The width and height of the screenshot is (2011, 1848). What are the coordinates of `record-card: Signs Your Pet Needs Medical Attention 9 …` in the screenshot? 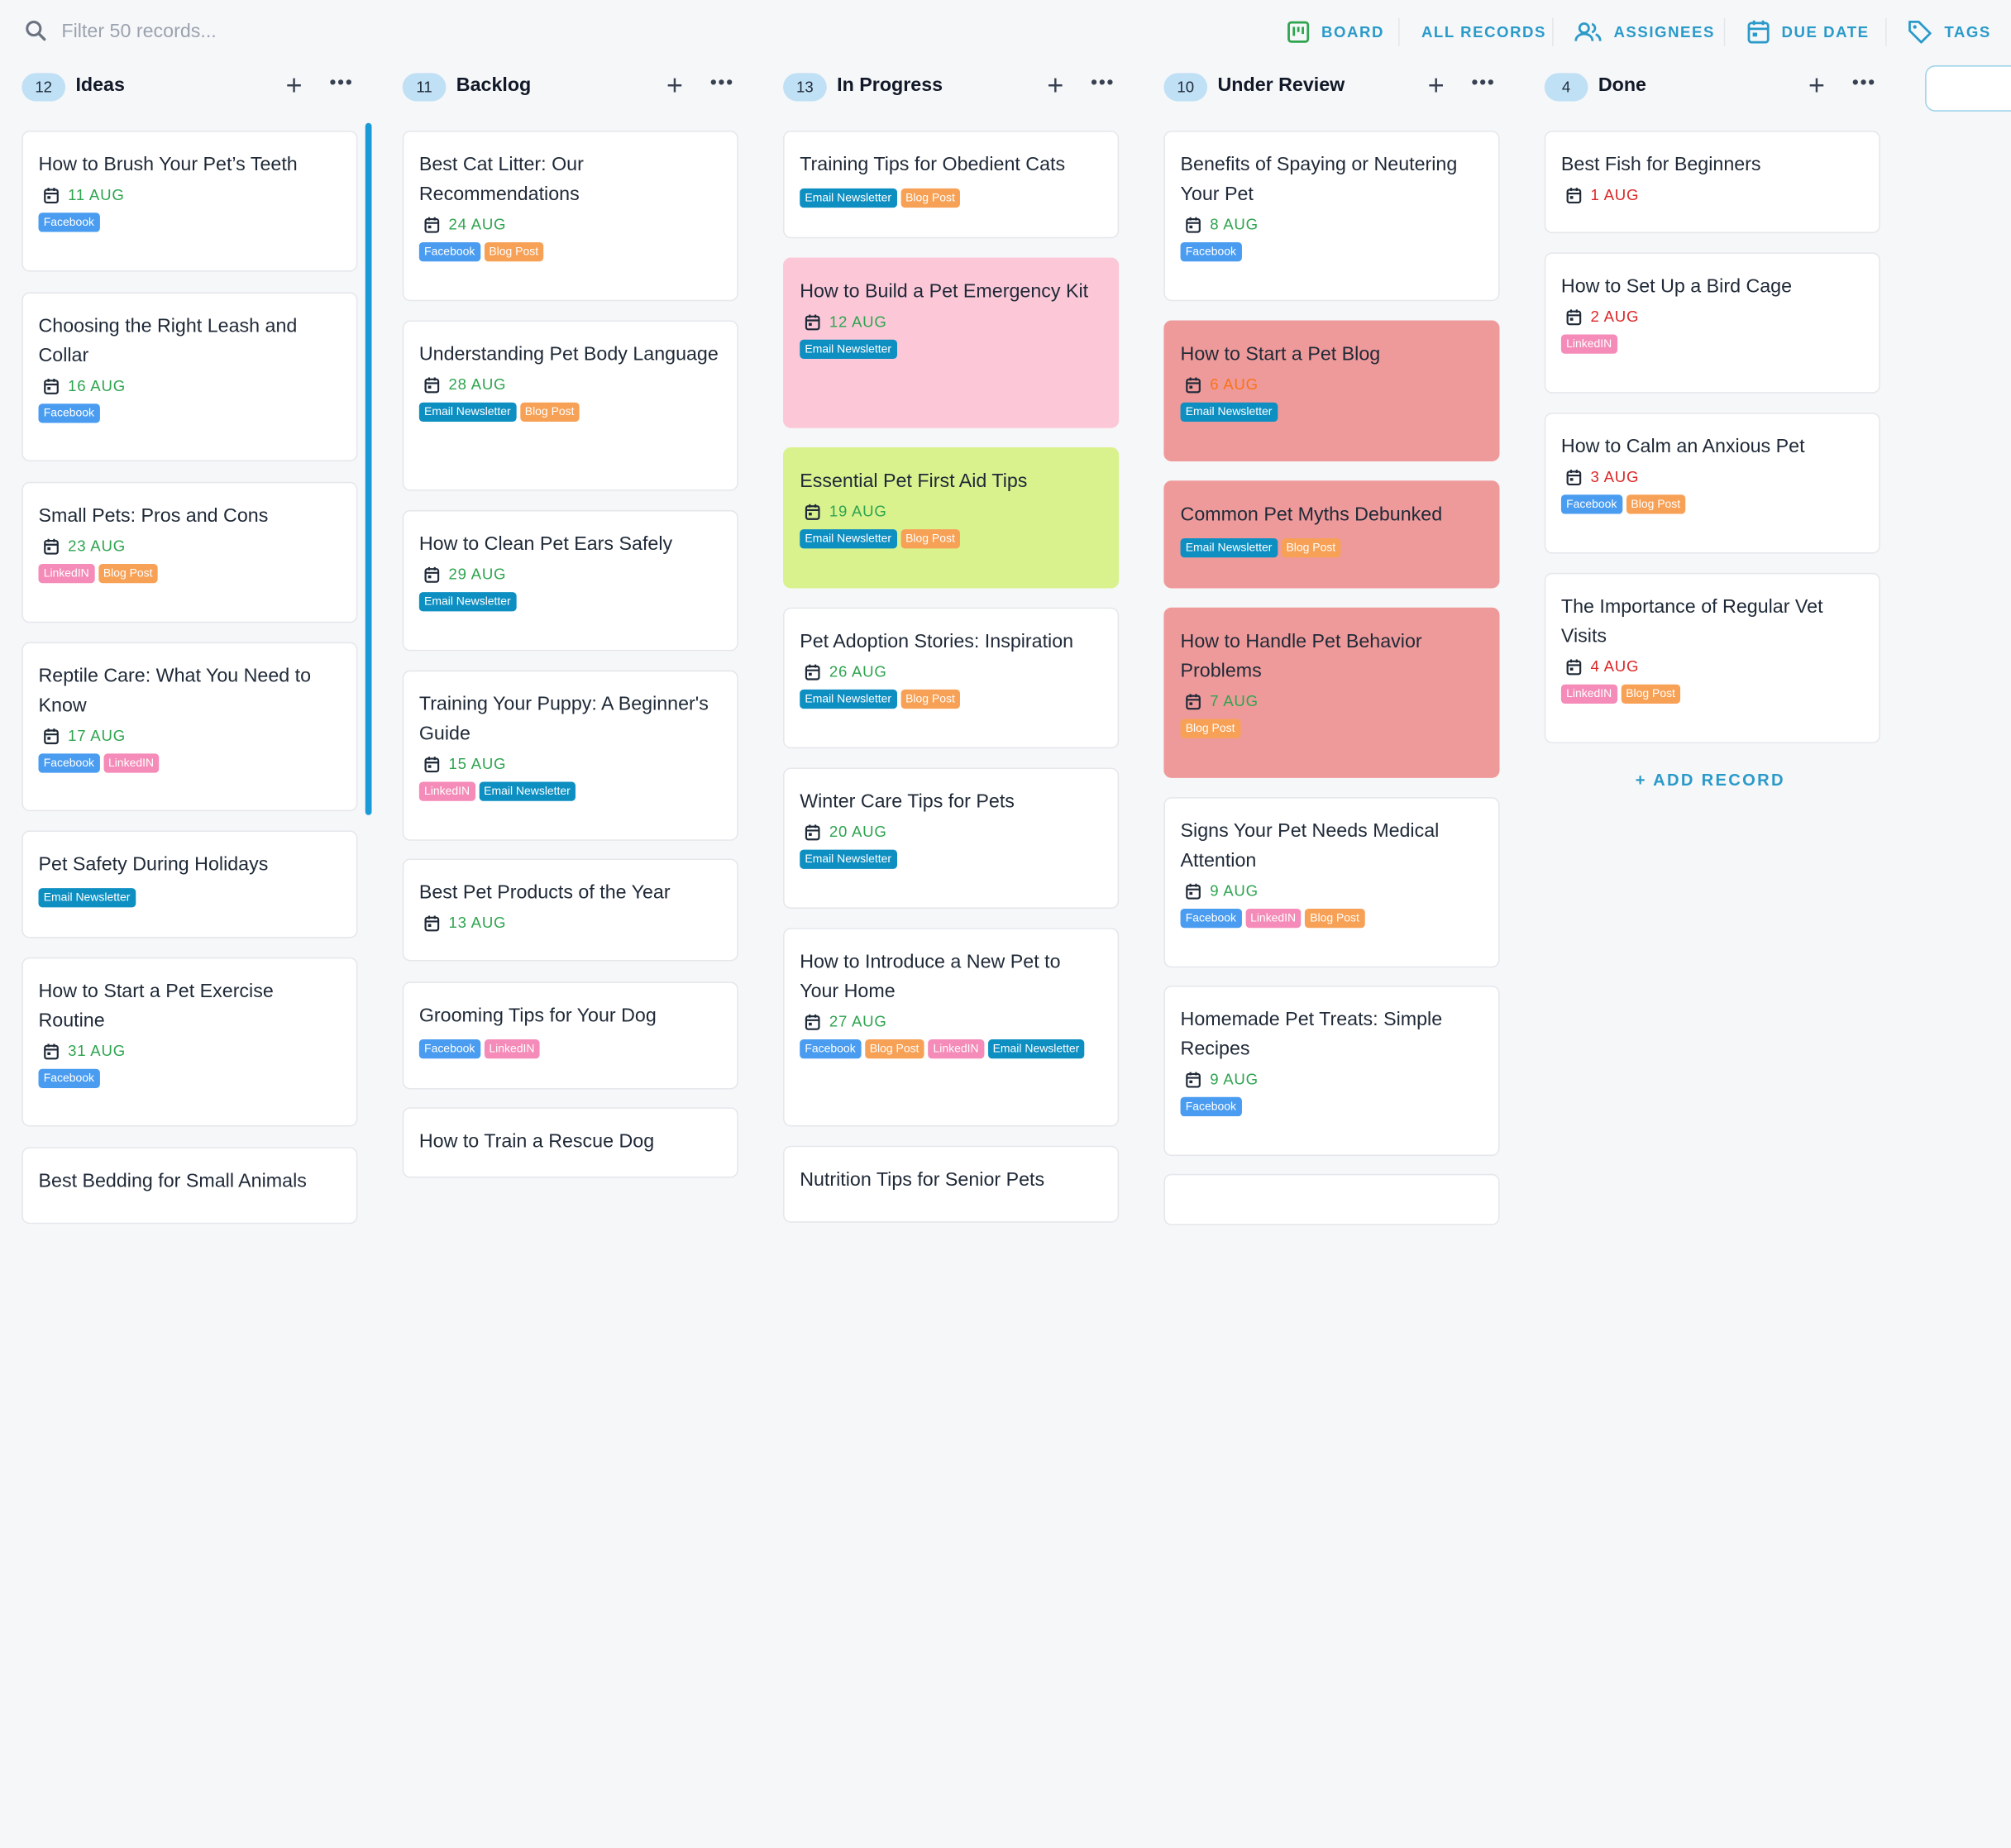 It's located at (1331, 883).